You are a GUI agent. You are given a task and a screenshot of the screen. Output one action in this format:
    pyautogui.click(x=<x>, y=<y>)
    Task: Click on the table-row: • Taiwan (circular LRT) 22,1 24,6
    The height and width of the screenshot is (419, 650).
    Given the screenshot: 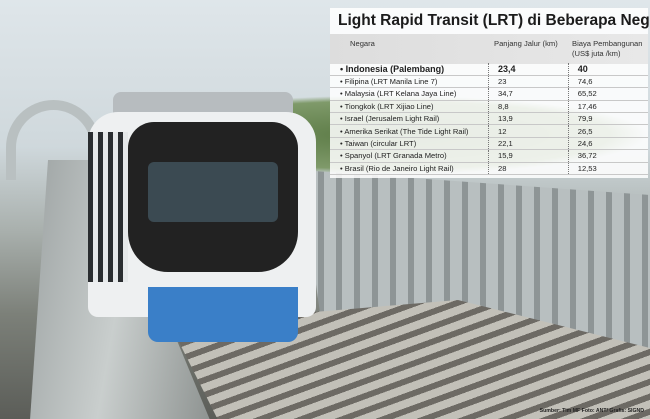 What is the action you would take?
    pyautogui.click(x=489, y=144)
    